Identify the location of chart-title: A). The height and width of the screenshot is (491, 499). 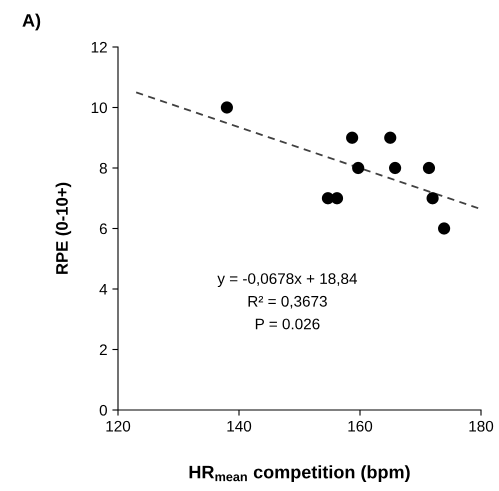
(31, 22).